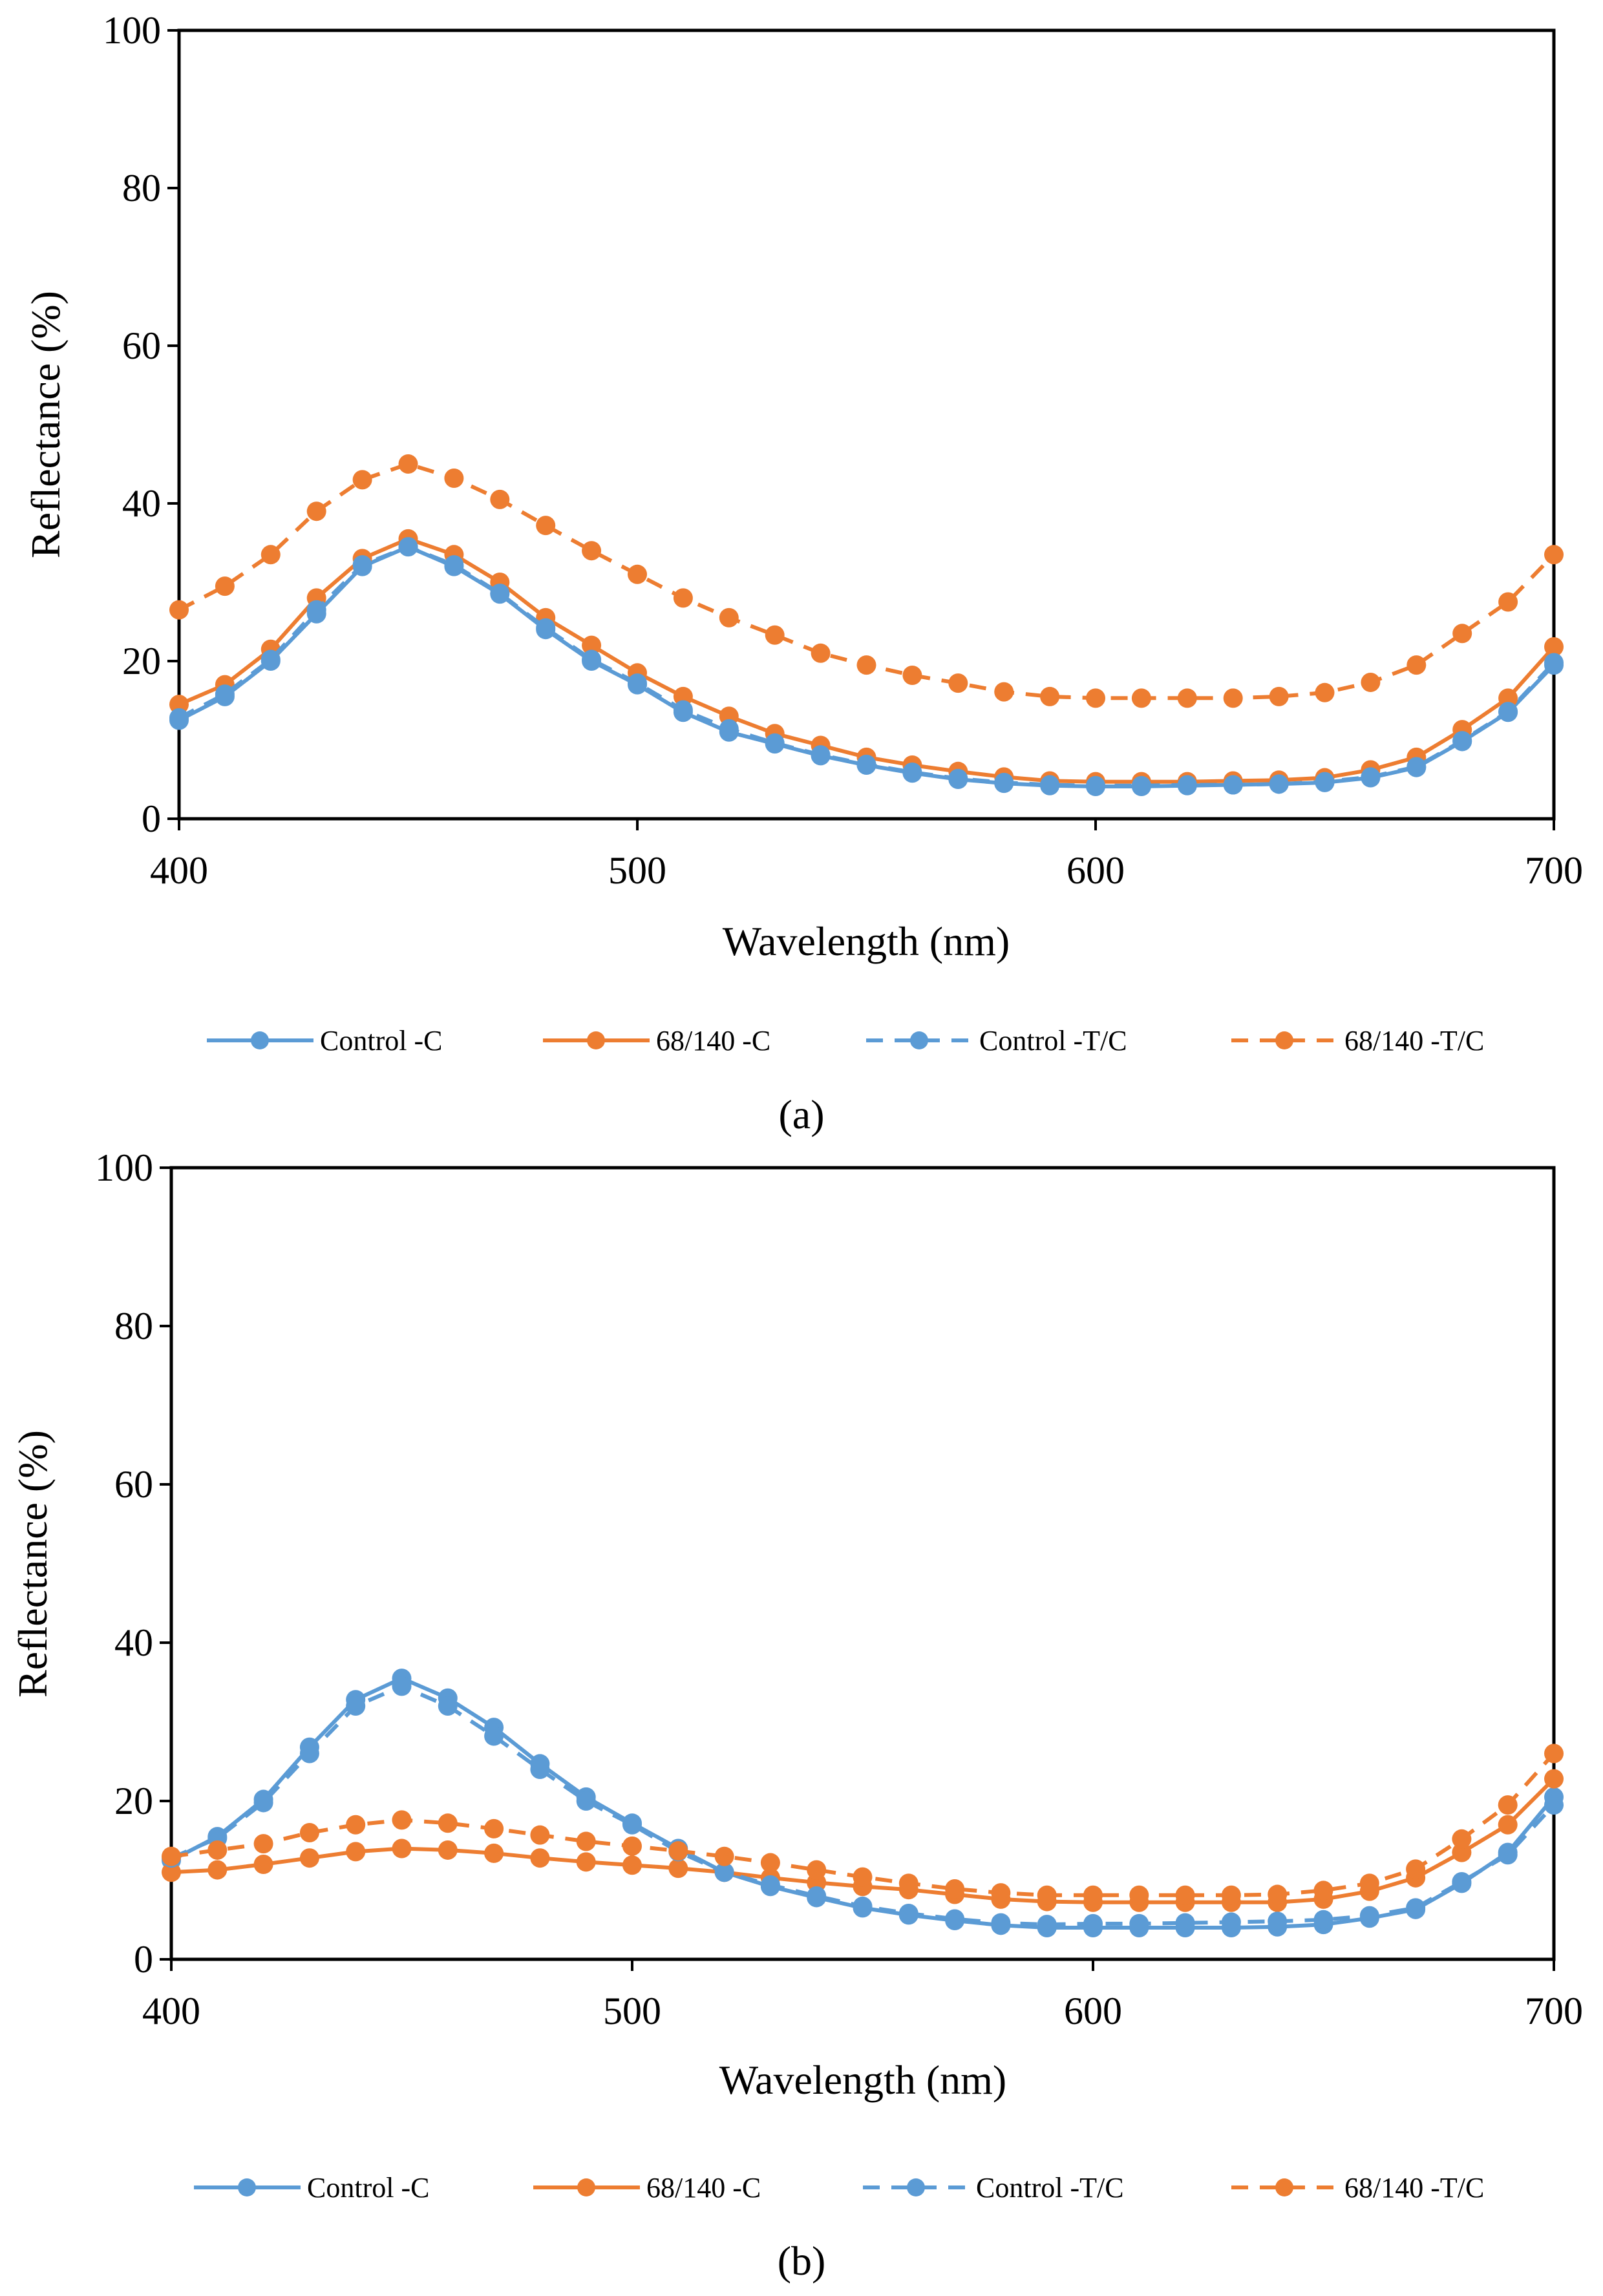 The height and width of the screenshot is (2296, 1603). I want to click on x-tick-label: 400, so click(171, 2011).